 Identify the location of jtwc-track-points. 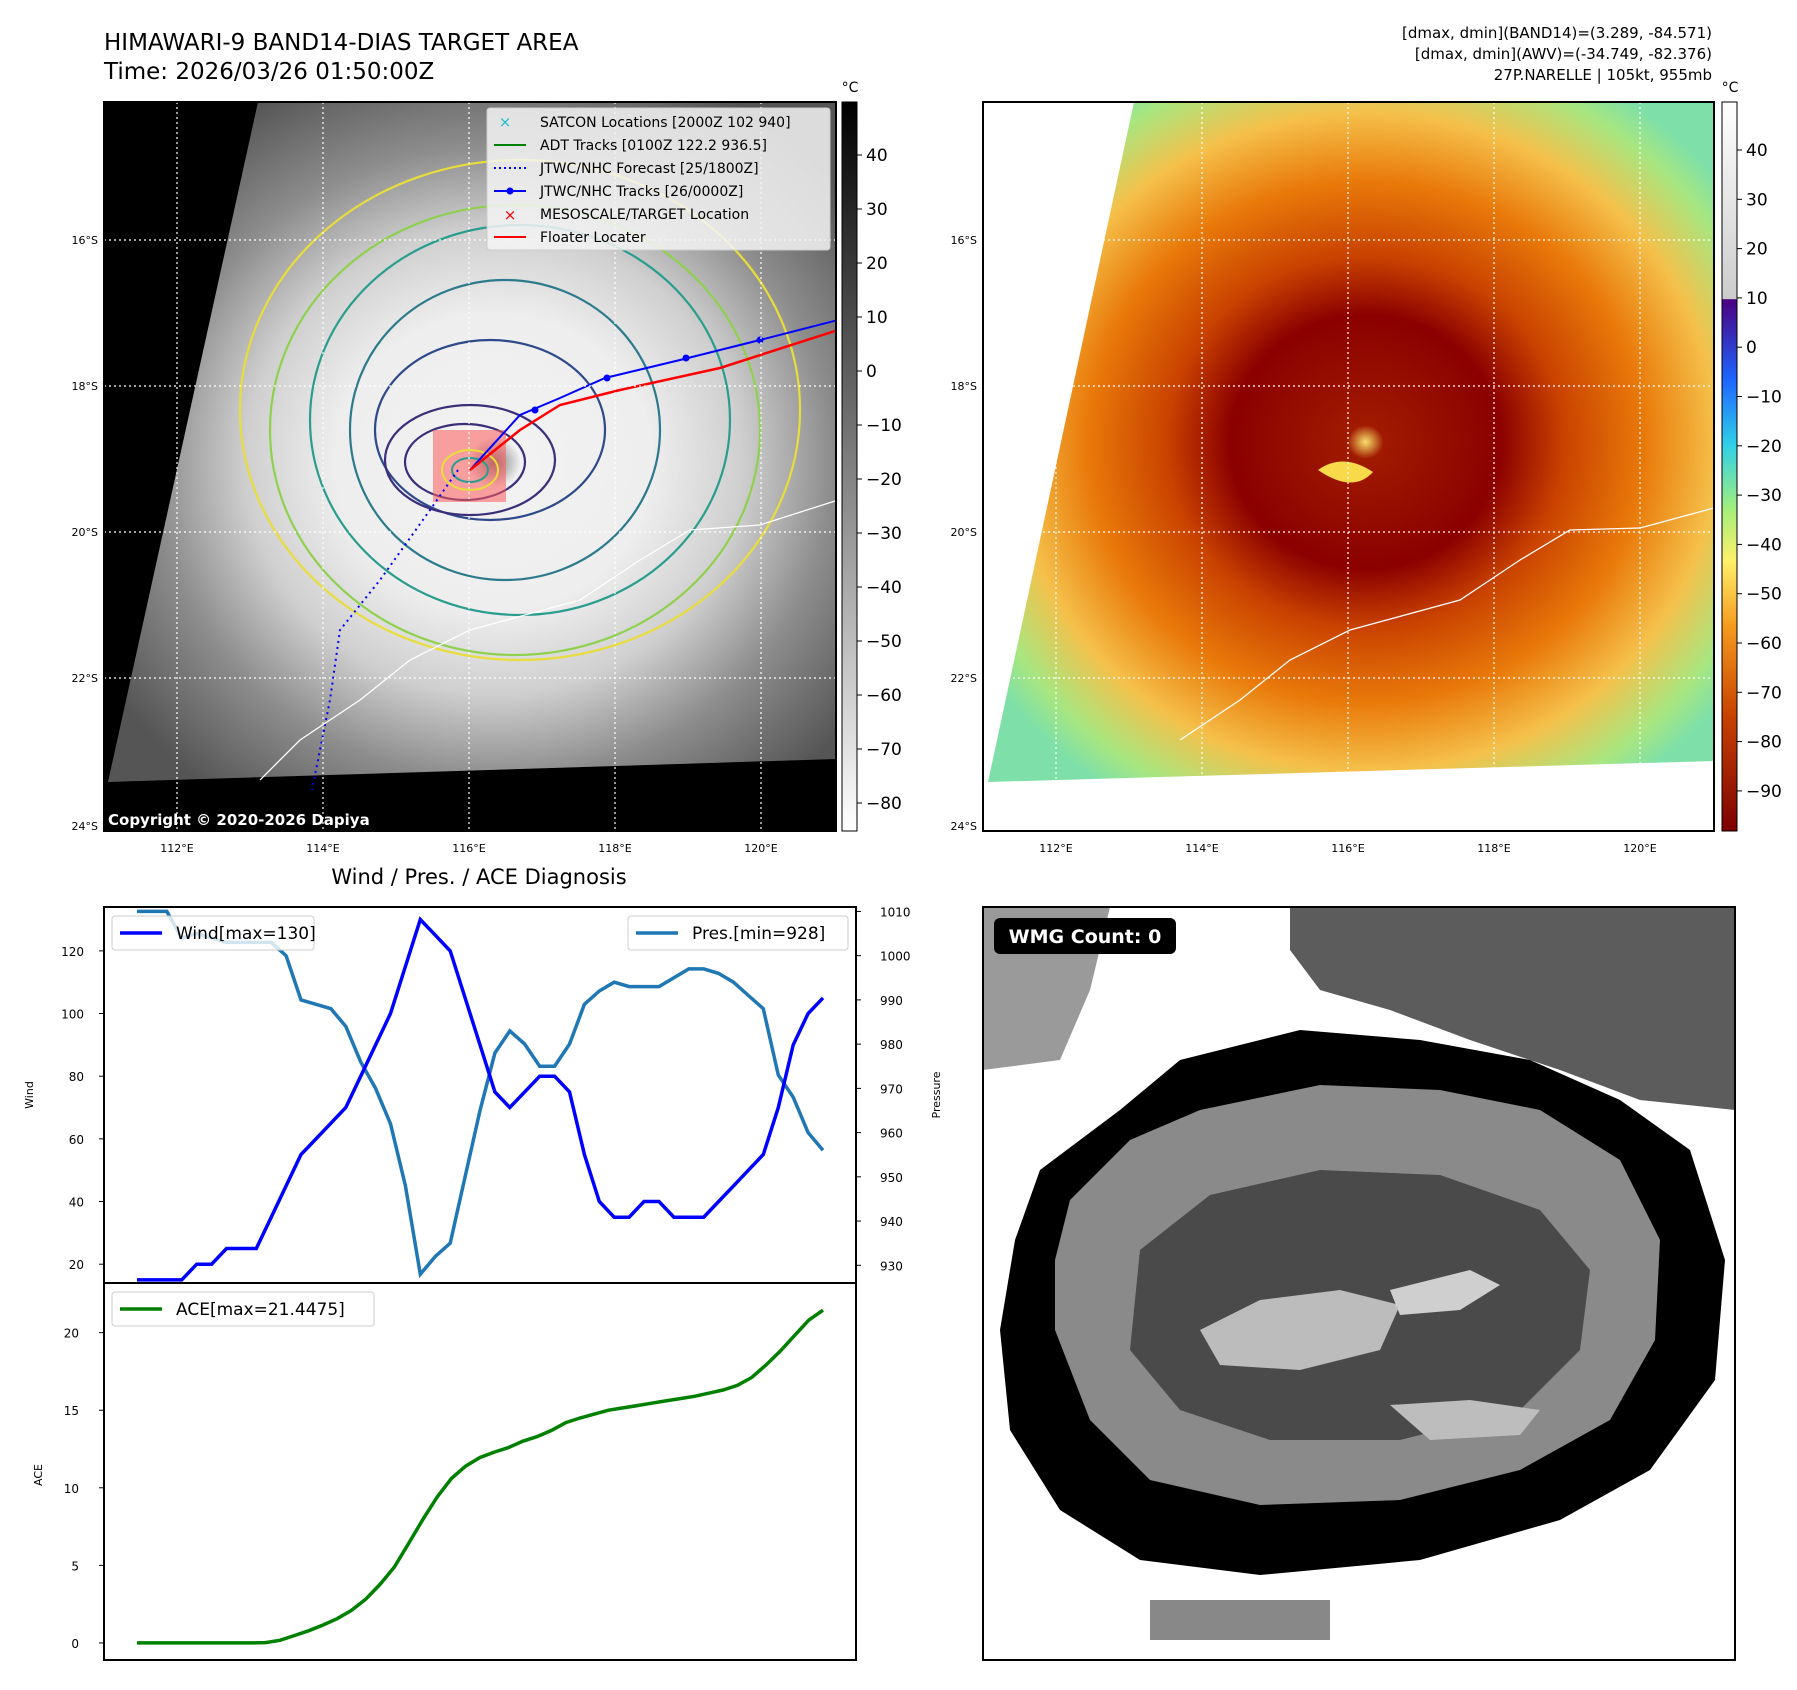
(647, 375).